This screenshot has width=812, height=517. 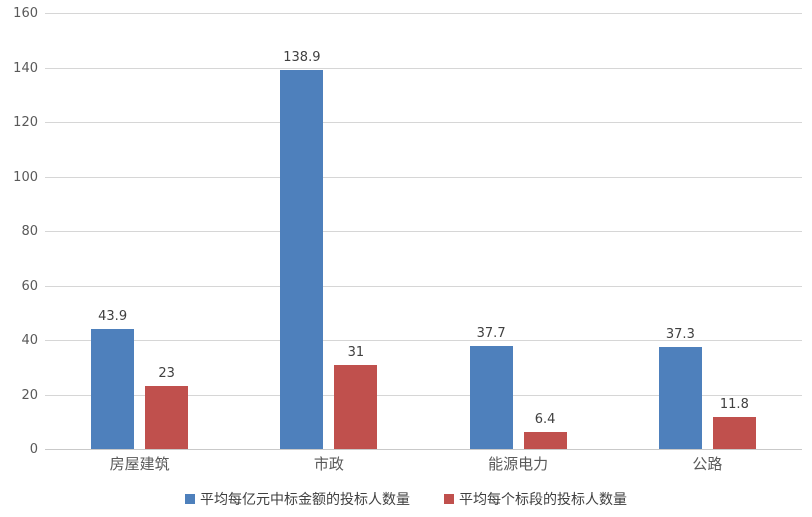 I want to click on y-tick-label: 100, so click(x=25, y=177).